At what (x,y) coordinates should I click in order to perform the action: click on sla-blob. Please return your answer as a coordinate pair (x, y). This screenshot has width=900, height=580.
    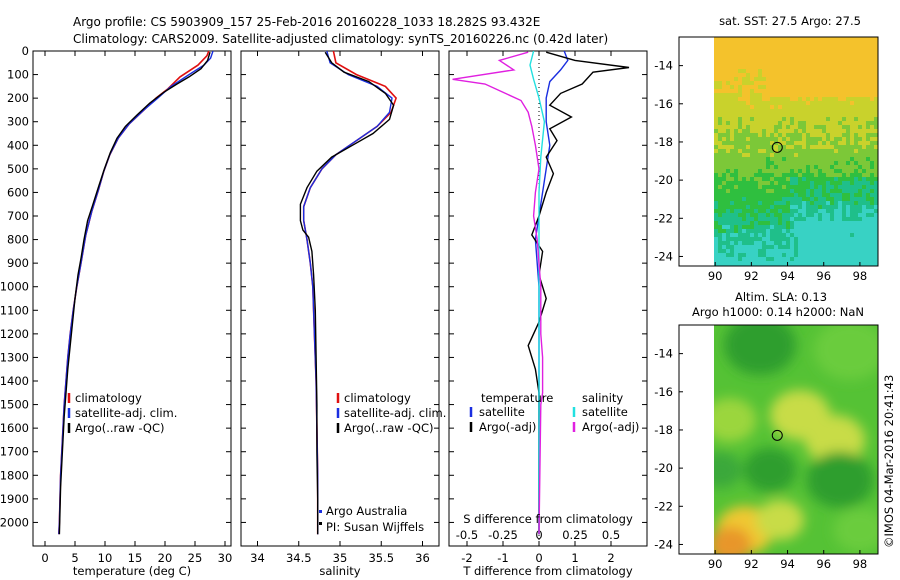
    Looking at the image, I should click on (855, 530).